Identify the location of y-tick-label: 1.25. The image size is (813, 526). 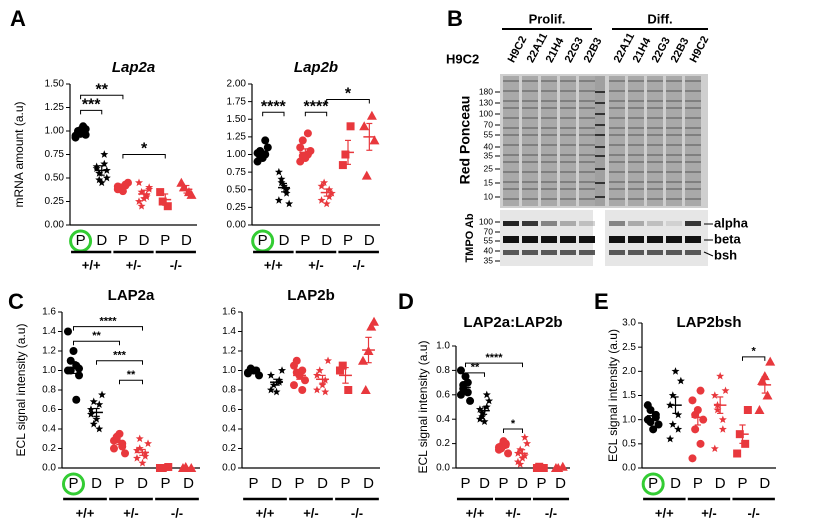
(55, 107).